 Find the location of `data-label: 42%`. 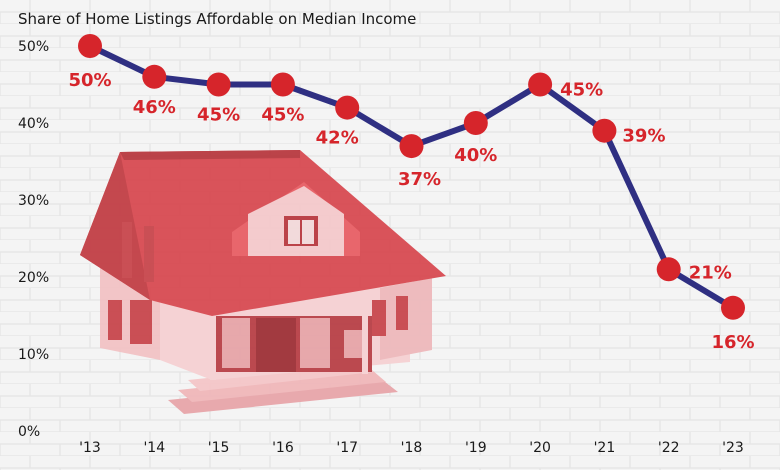

data-label: 42% is located at coordinates (337, 138).